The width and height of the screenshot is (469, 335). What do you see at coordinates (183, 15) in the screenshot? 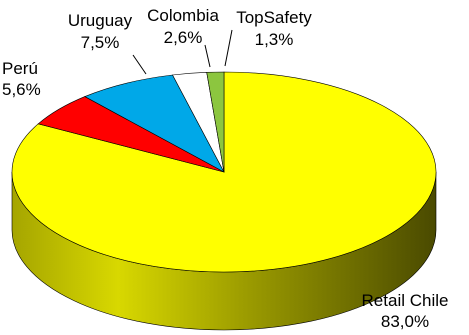
I see `slice-name-colombia: Colombia` at bounding box center [183, 15].